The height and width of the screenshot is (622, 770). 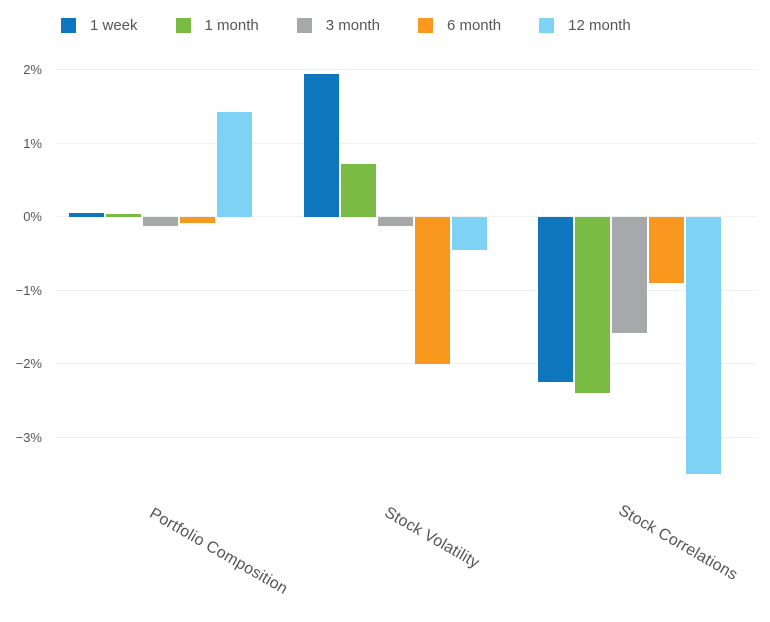 I want to click on x-axis-category-label-stock-volatility: Stock Volatility, so click(x=432, y=538).